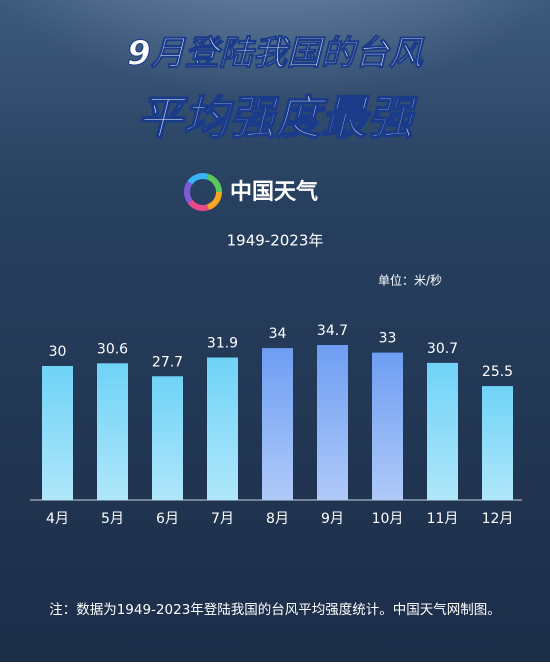 The image size is (550, 666). I want to click on value-label: 31.9, so click(222, 344).